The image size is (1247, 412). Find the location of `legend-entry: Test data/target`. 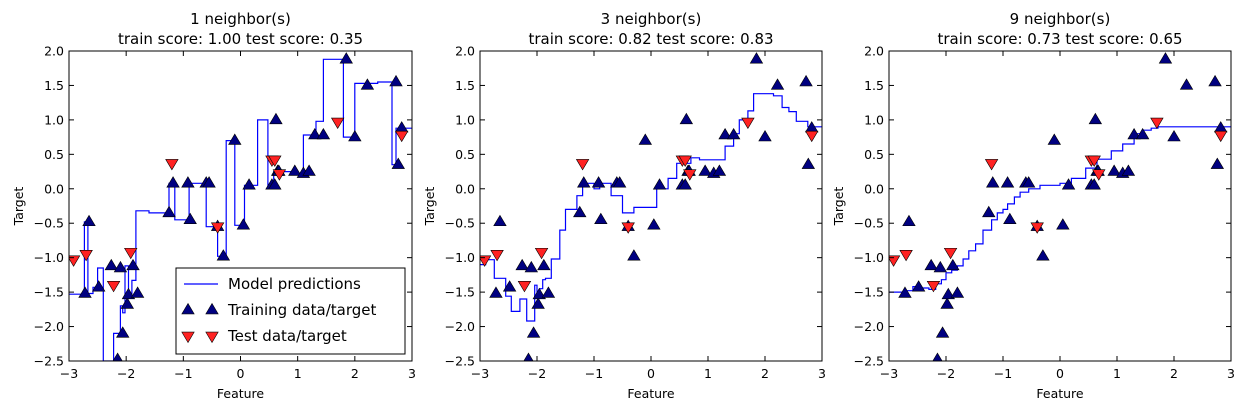

legend-entry: Test data/target is located at coordinates (287, 336).